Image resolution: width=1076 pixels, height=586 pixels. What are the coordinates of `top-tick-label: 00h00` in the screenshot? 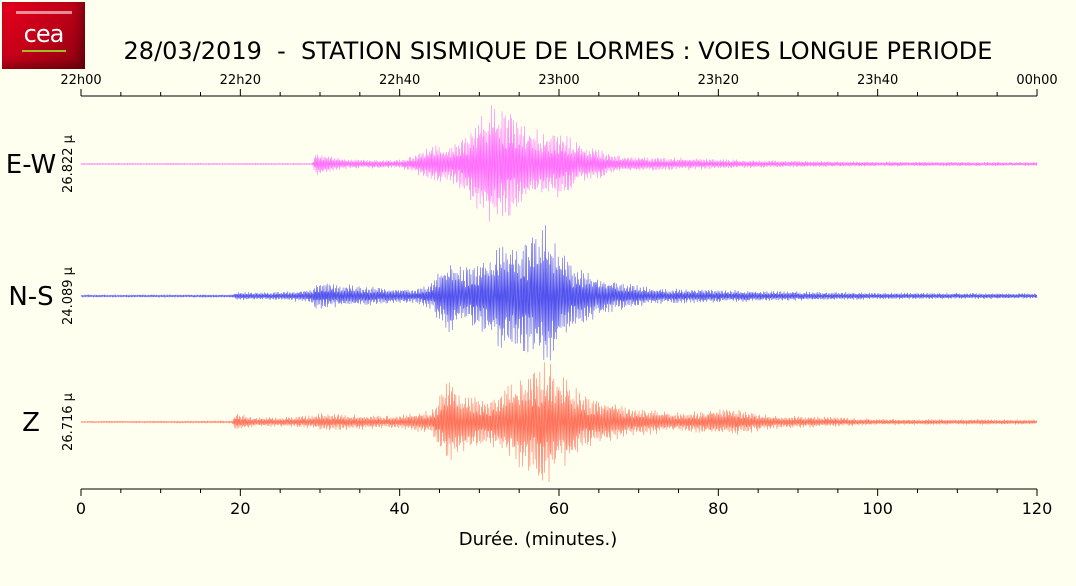 It's located at (1036, 80).